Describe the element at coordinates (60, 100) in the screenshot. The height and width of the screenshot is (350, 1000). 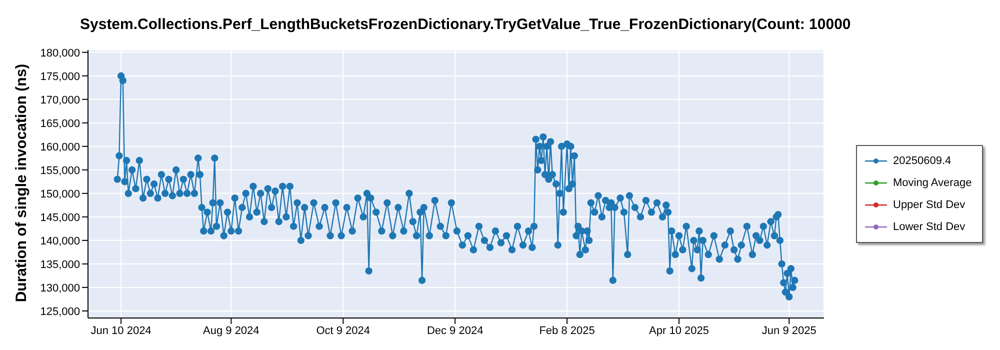
I see `y-tick-label: 170,000` at that location.